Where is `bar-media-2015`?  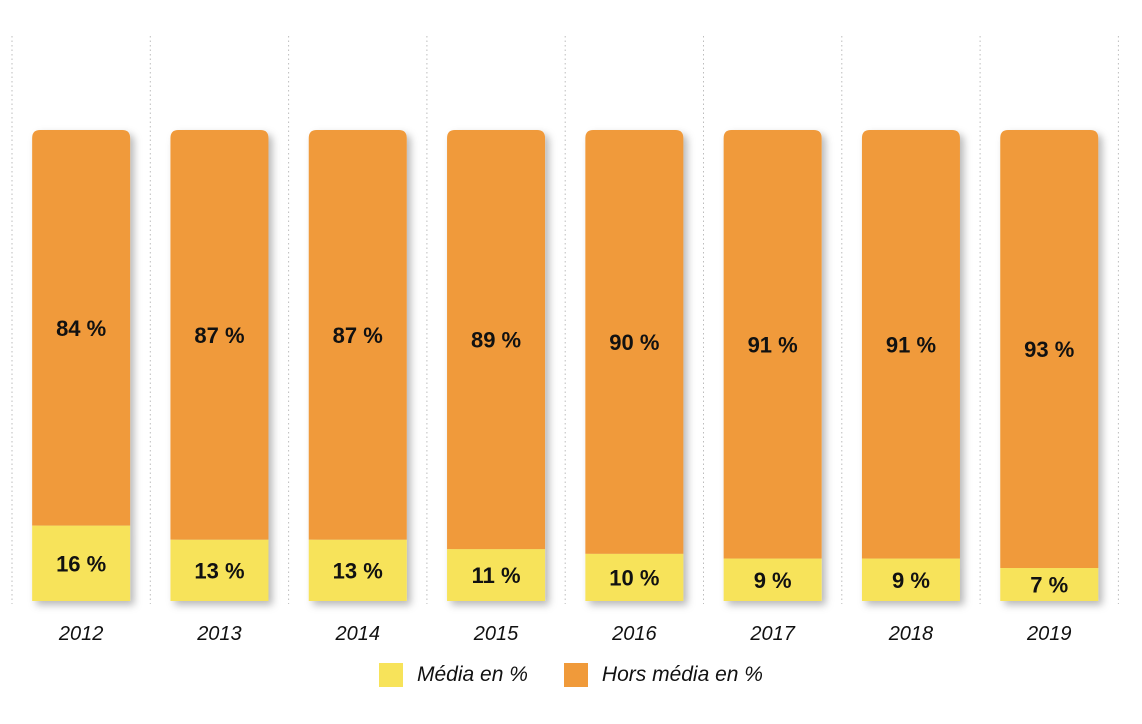 bar-media-2015 is located at coordinates (496, 575).